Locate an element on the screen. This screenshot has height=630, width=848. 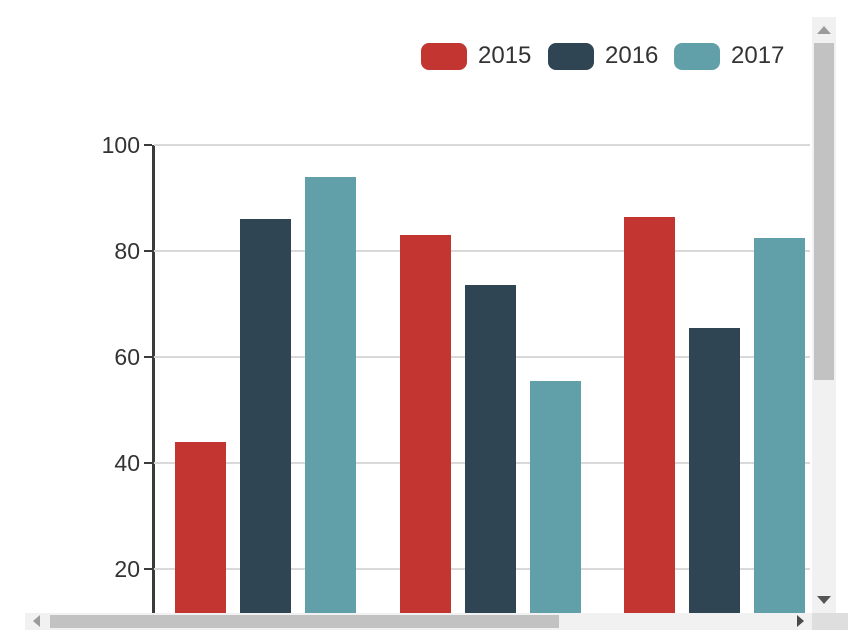
scroll-up-button is located at coordinates (824, 30).